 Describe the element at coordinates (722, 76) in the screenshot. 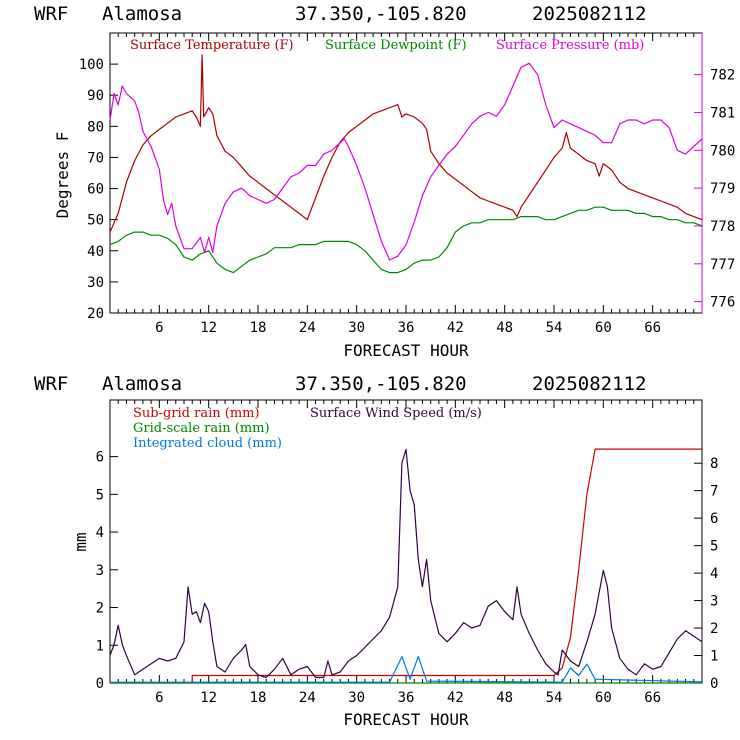

I see `top-y2-tick-label: 782` at that location.